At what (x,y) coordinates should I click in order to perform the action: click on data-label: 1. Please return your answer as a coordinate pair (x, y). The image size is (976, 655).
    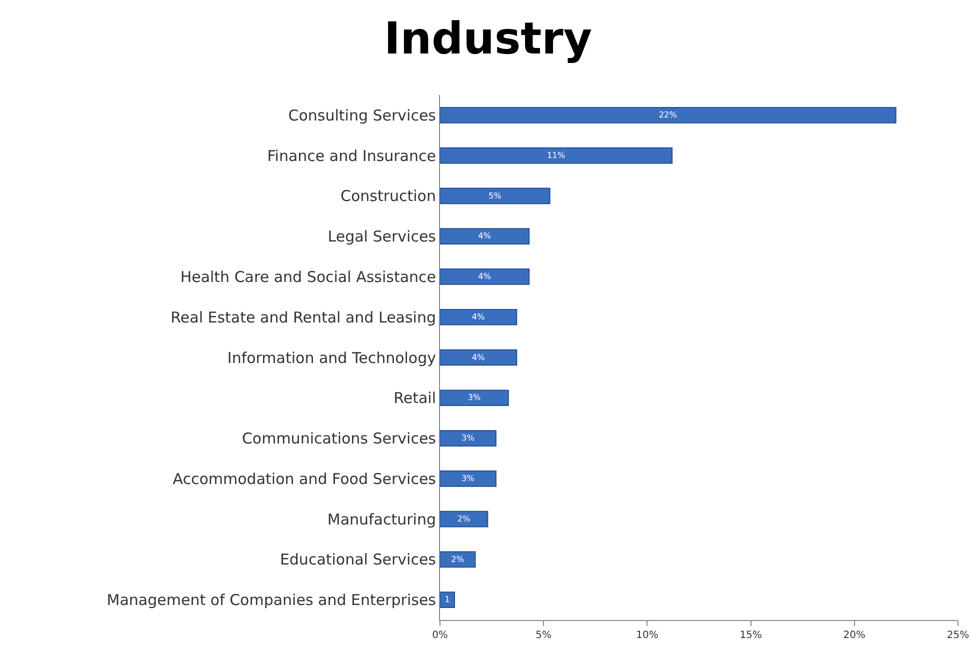
    Looking at the image, I should click on (447, 599).